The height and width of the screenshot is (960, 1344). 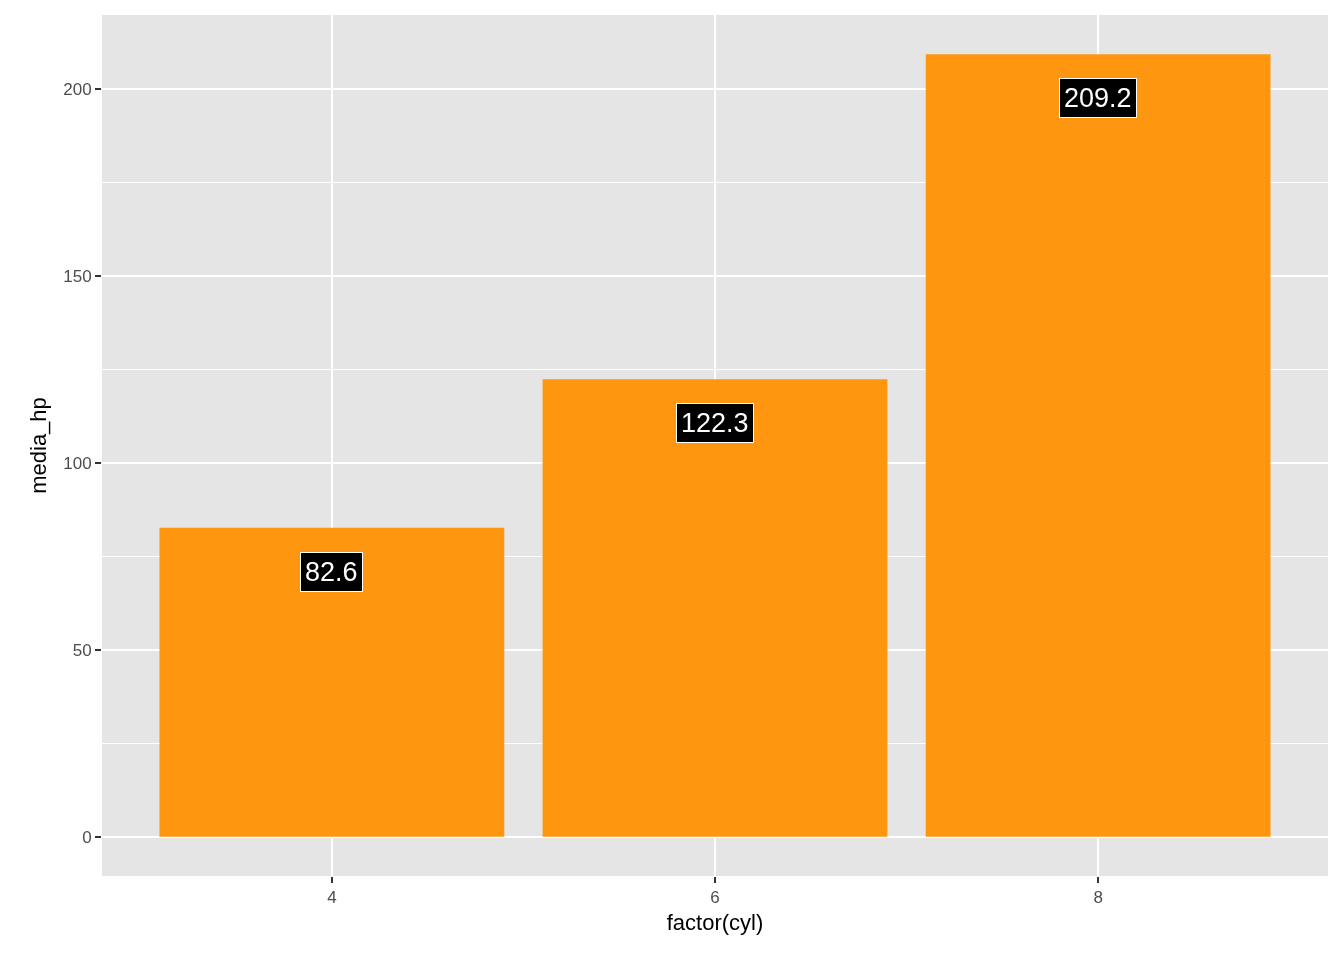 What do you see at coordinates (1098, 898) in the screenshot?
I see `x-tick-label: 8` at bounding box center [1098, 898].